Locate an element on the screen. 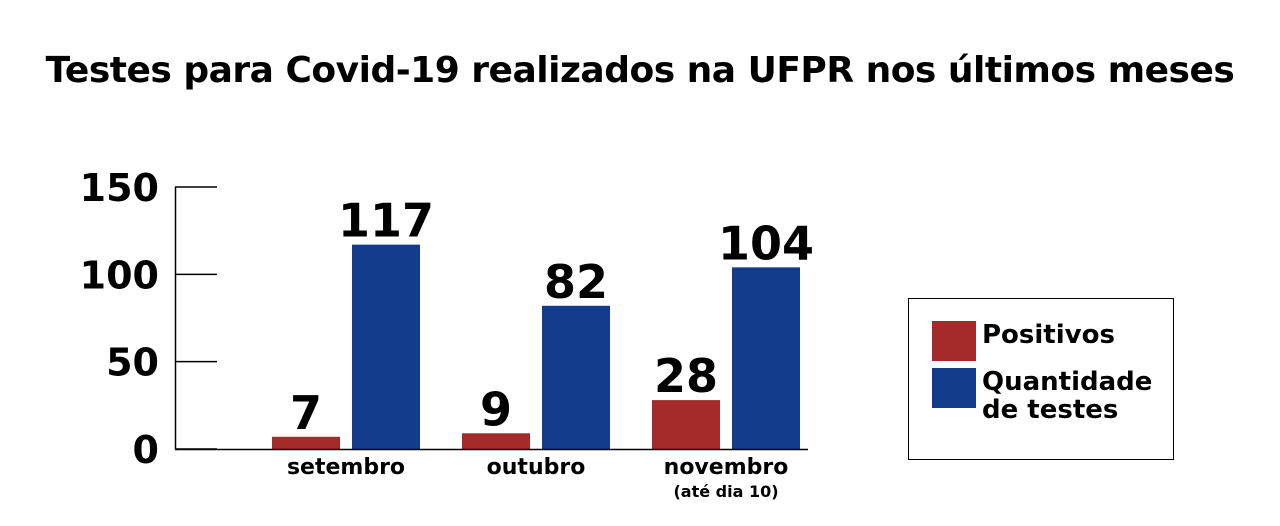 Image resolution: width=1280 pixels, height=526 pixels. legend-label-quantidade: Quantidade de testes is located at coordinates (1067, 396).